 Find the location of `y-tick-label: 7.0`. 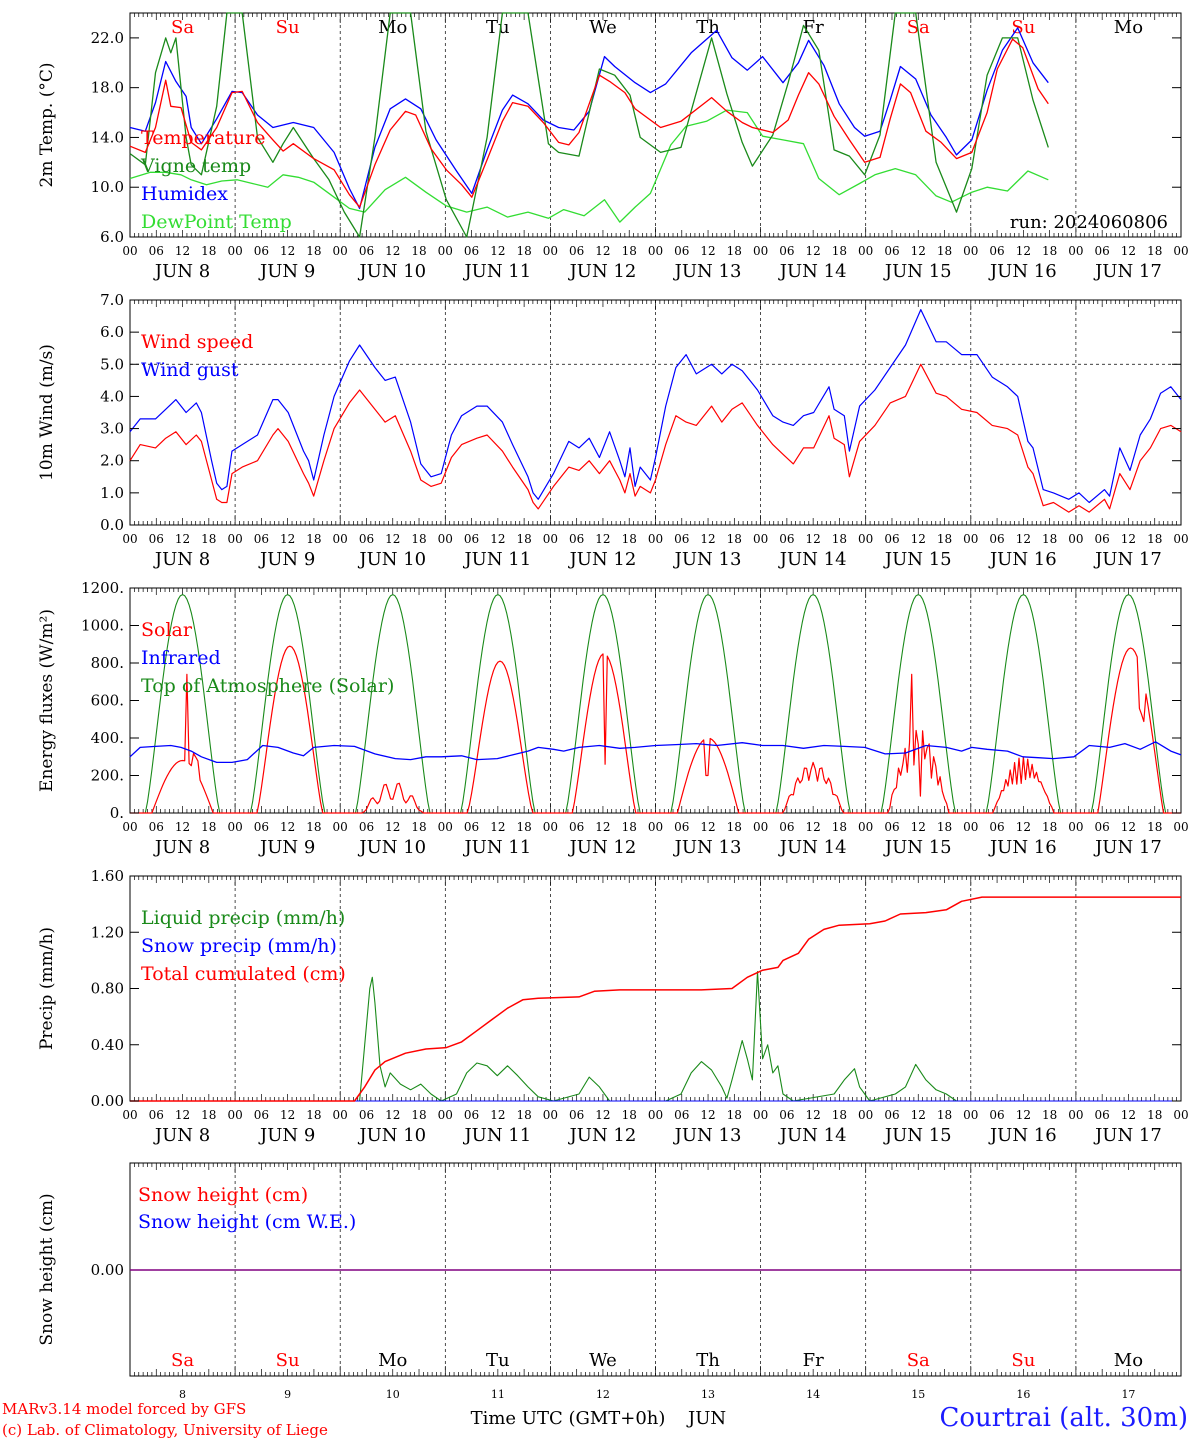

y-tick-label: 7.0 is located at coordinates (112, 300).